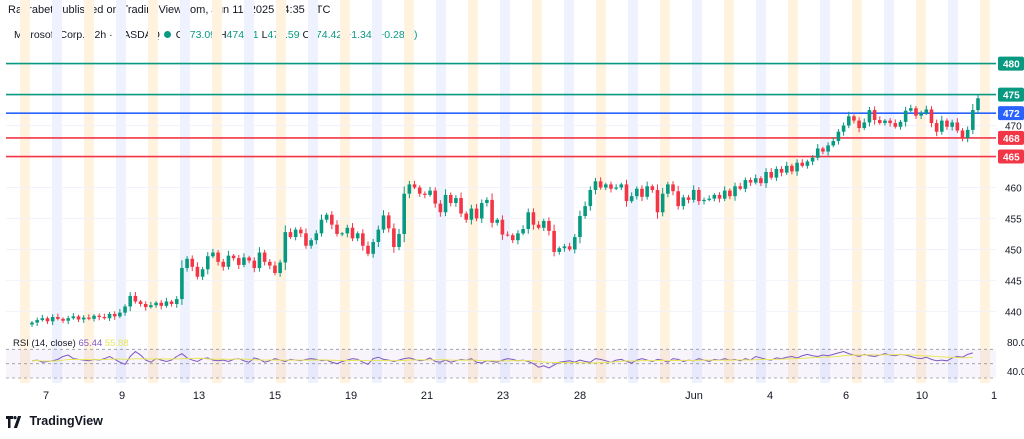 The width and height of the screenshot is (1024, 439). I want to click on time-tick-label: 13, so click(199, 396).